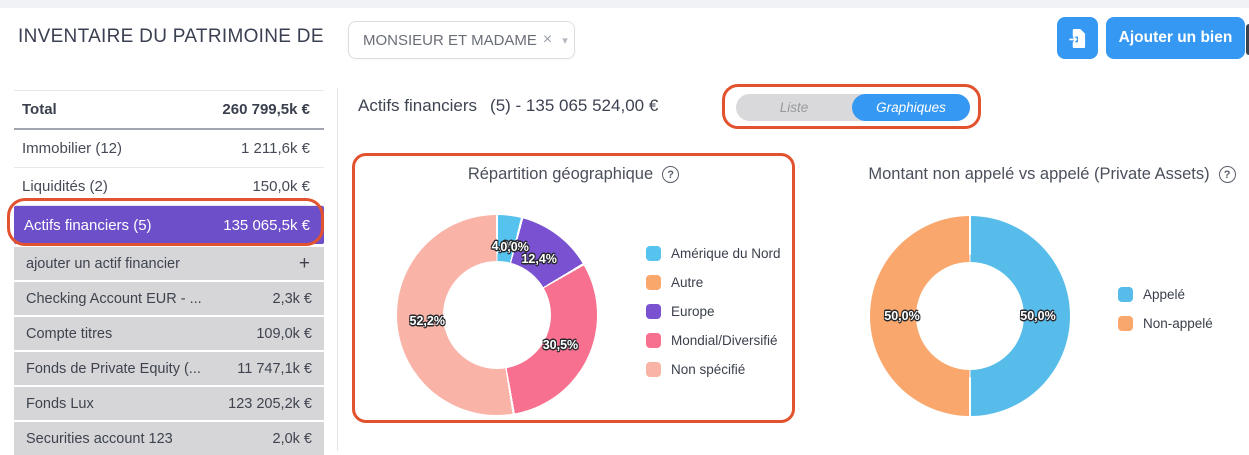 This screenshot has height=455, width=1249. What do you see at coordinates (713, 282) in the screenshot?
I see `legend-item: Autre` at bounding box center [713, 282].